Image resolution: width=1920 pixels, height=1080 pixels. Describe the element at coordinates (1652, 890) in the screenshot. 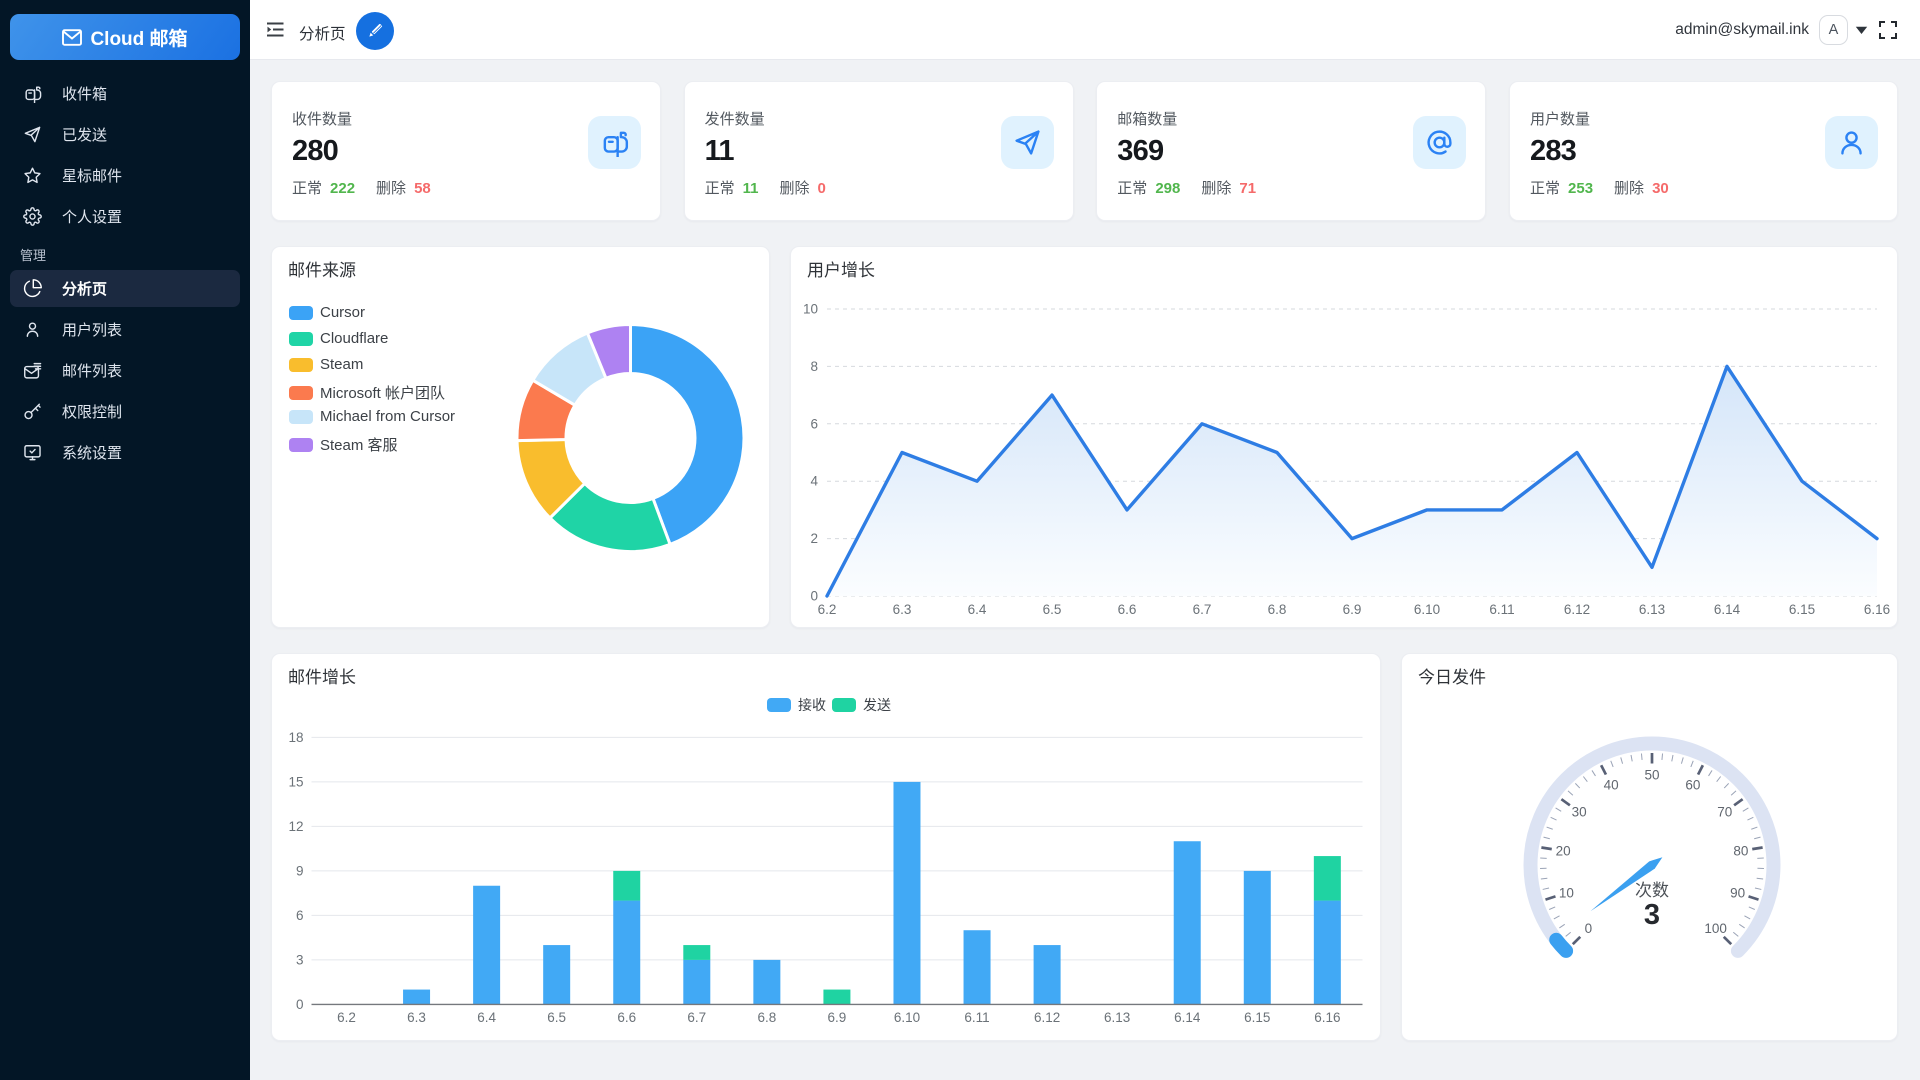

I see `svg-text: 次数` at that location.